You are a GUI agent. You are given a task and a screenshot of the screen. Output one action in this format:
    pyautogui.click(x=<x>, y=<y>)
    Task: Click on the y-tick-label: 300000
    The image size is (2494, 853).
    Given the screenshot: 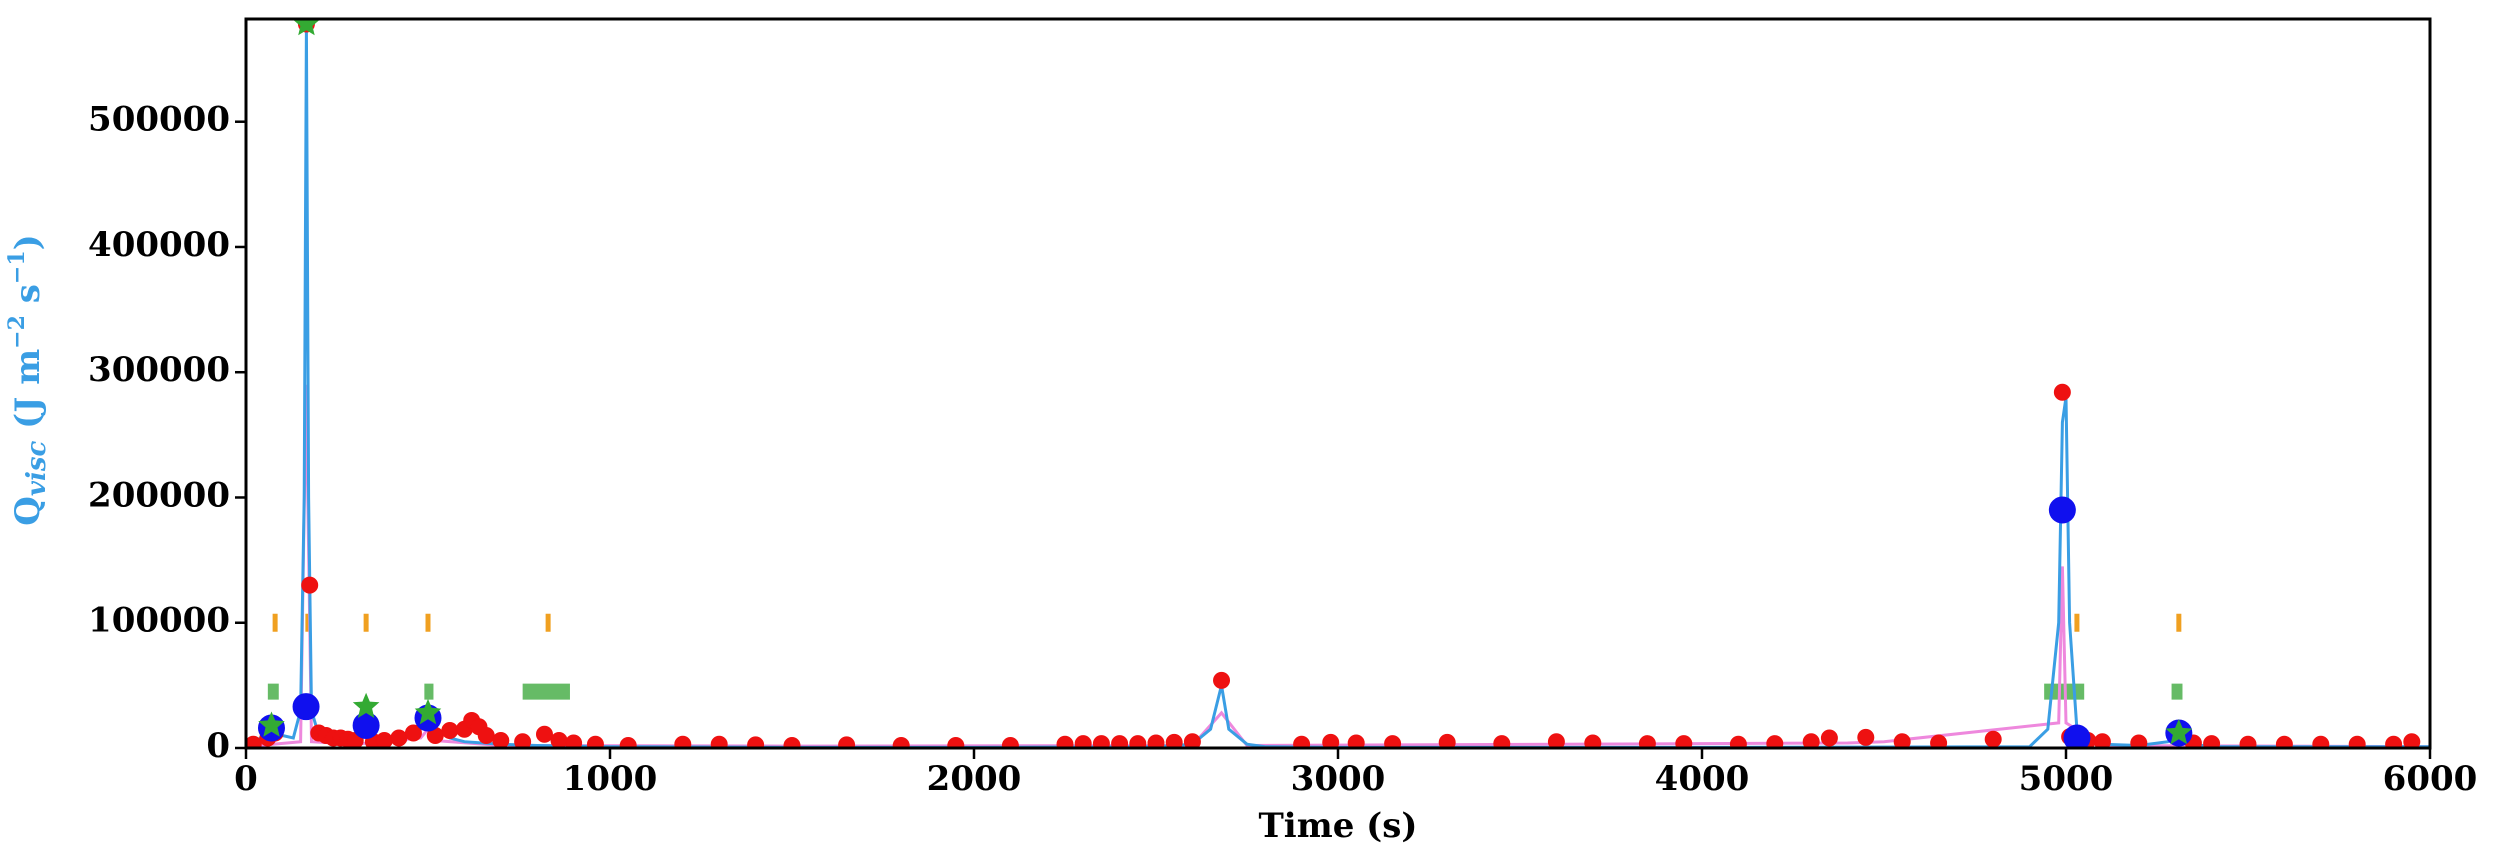 What is the action you would take?
    pyautogui.click(x=159, y=370)
    